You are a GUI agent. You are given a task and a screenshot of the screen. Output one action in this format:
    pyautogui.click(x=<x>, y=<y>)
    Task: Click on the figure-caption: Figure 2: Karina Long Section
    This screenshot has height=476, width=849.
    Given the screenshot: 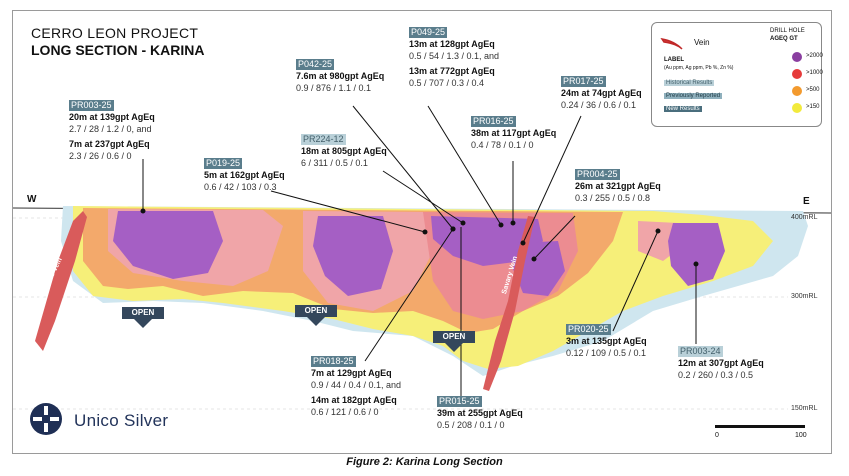 What is the action you would take?
    pyautogui.click(x=424, y=462)
    